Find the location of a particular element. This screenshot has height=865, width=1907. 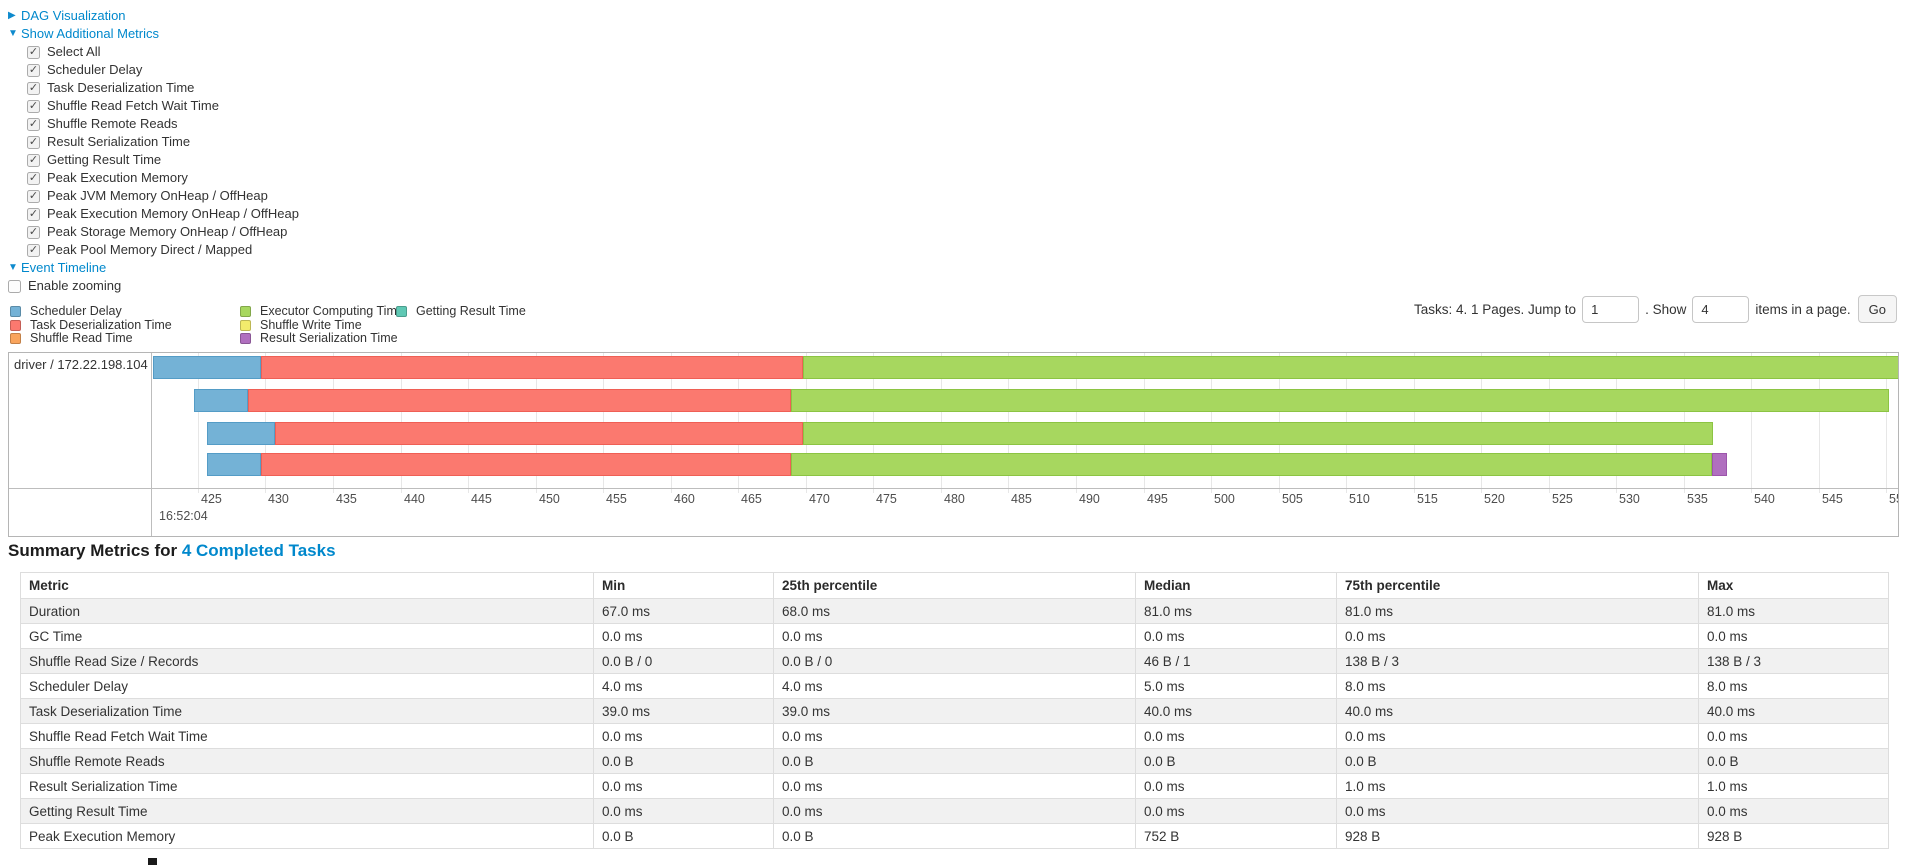

executor-computing-time-swatch is located at coordinates (245, 311).